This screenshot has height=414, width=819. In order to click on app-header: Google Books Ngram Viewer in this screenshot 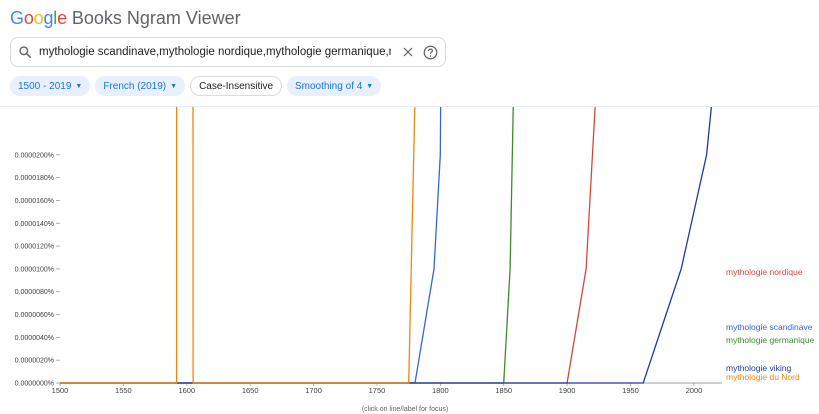, I will do `click(125, 18)`.